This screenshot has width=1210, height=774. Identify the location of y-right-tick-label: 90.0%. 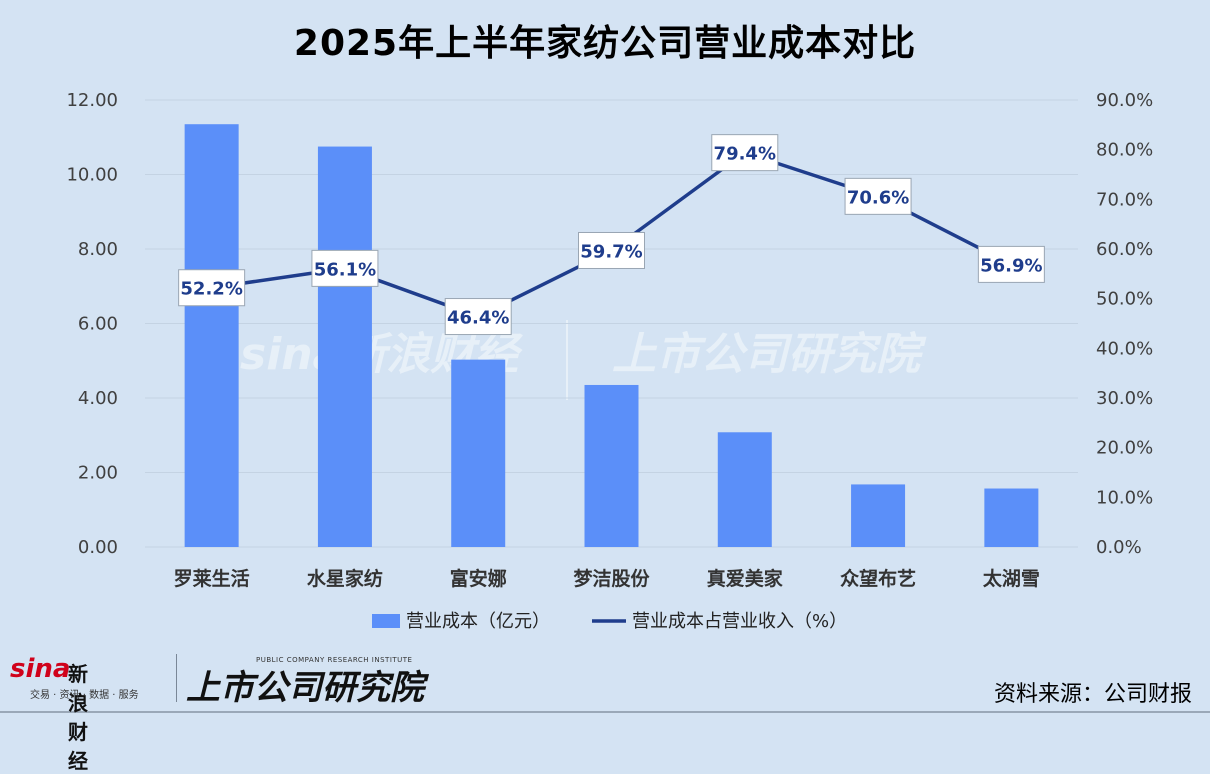
(1124, 100).